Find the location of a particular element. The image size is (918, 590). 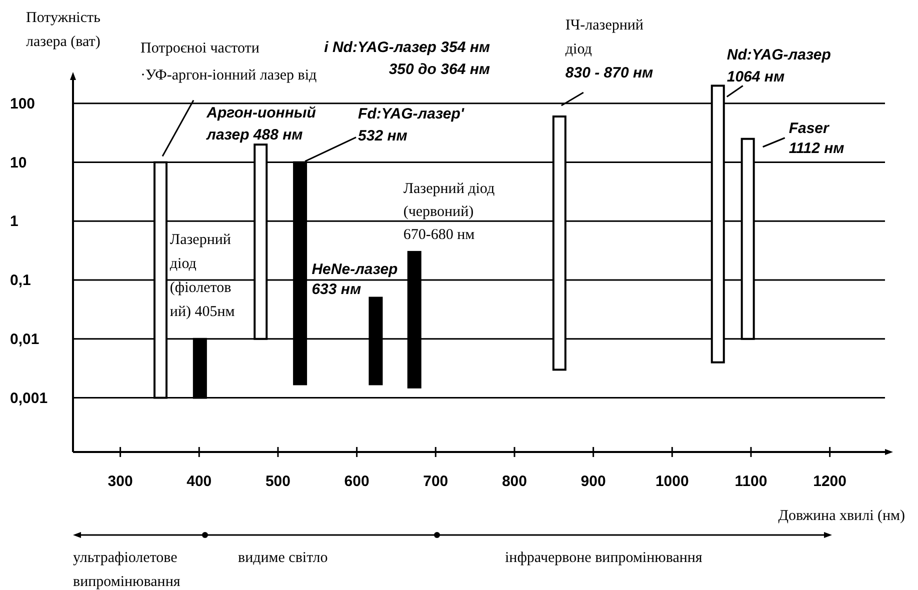

annotation: Faser 1112 нм is located at coordinates (816, 138).